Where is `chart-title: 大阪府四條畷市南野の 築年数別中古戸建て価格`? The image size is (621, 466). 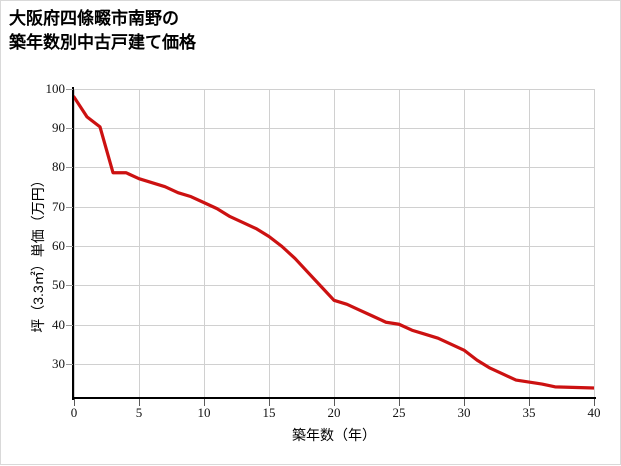 chart-title: 大阪府四條畷市南野の 築年数別中古戸建て価格 is located at coordinates (102, 31).